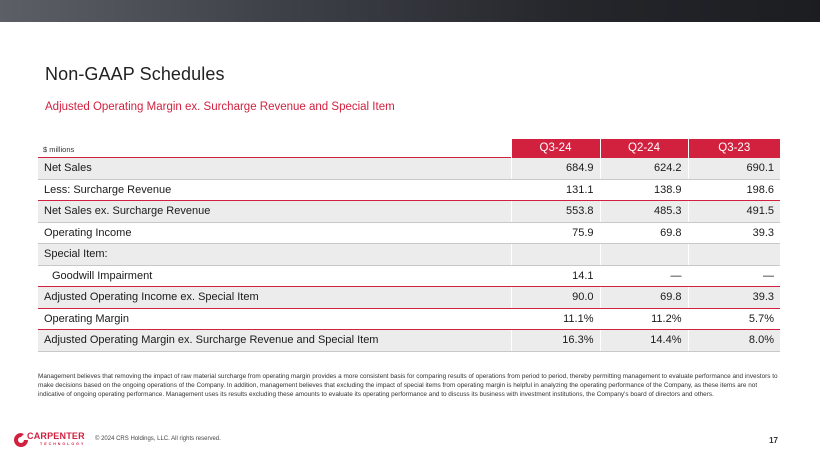  What do you see at coordinates (733, 168) in the screenshot?
I see `row-value: 690.1` at bounding box center [733, 168].